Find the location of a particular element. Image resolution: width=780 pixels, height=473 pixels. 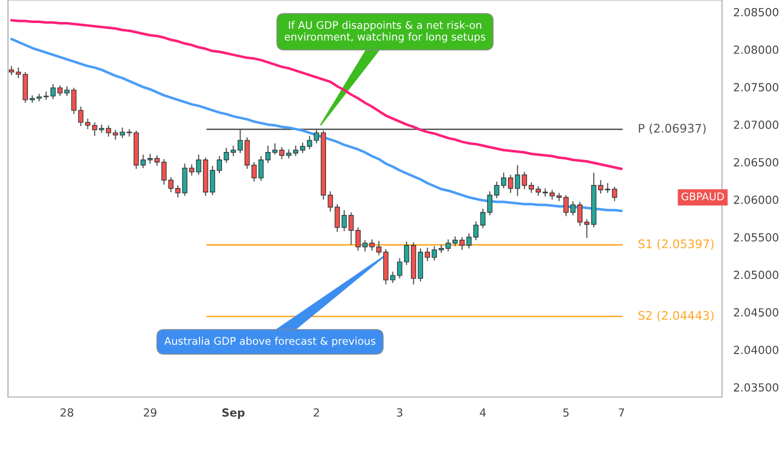

y-tick-label: 2.07000 is located at coordinates (756, 124).